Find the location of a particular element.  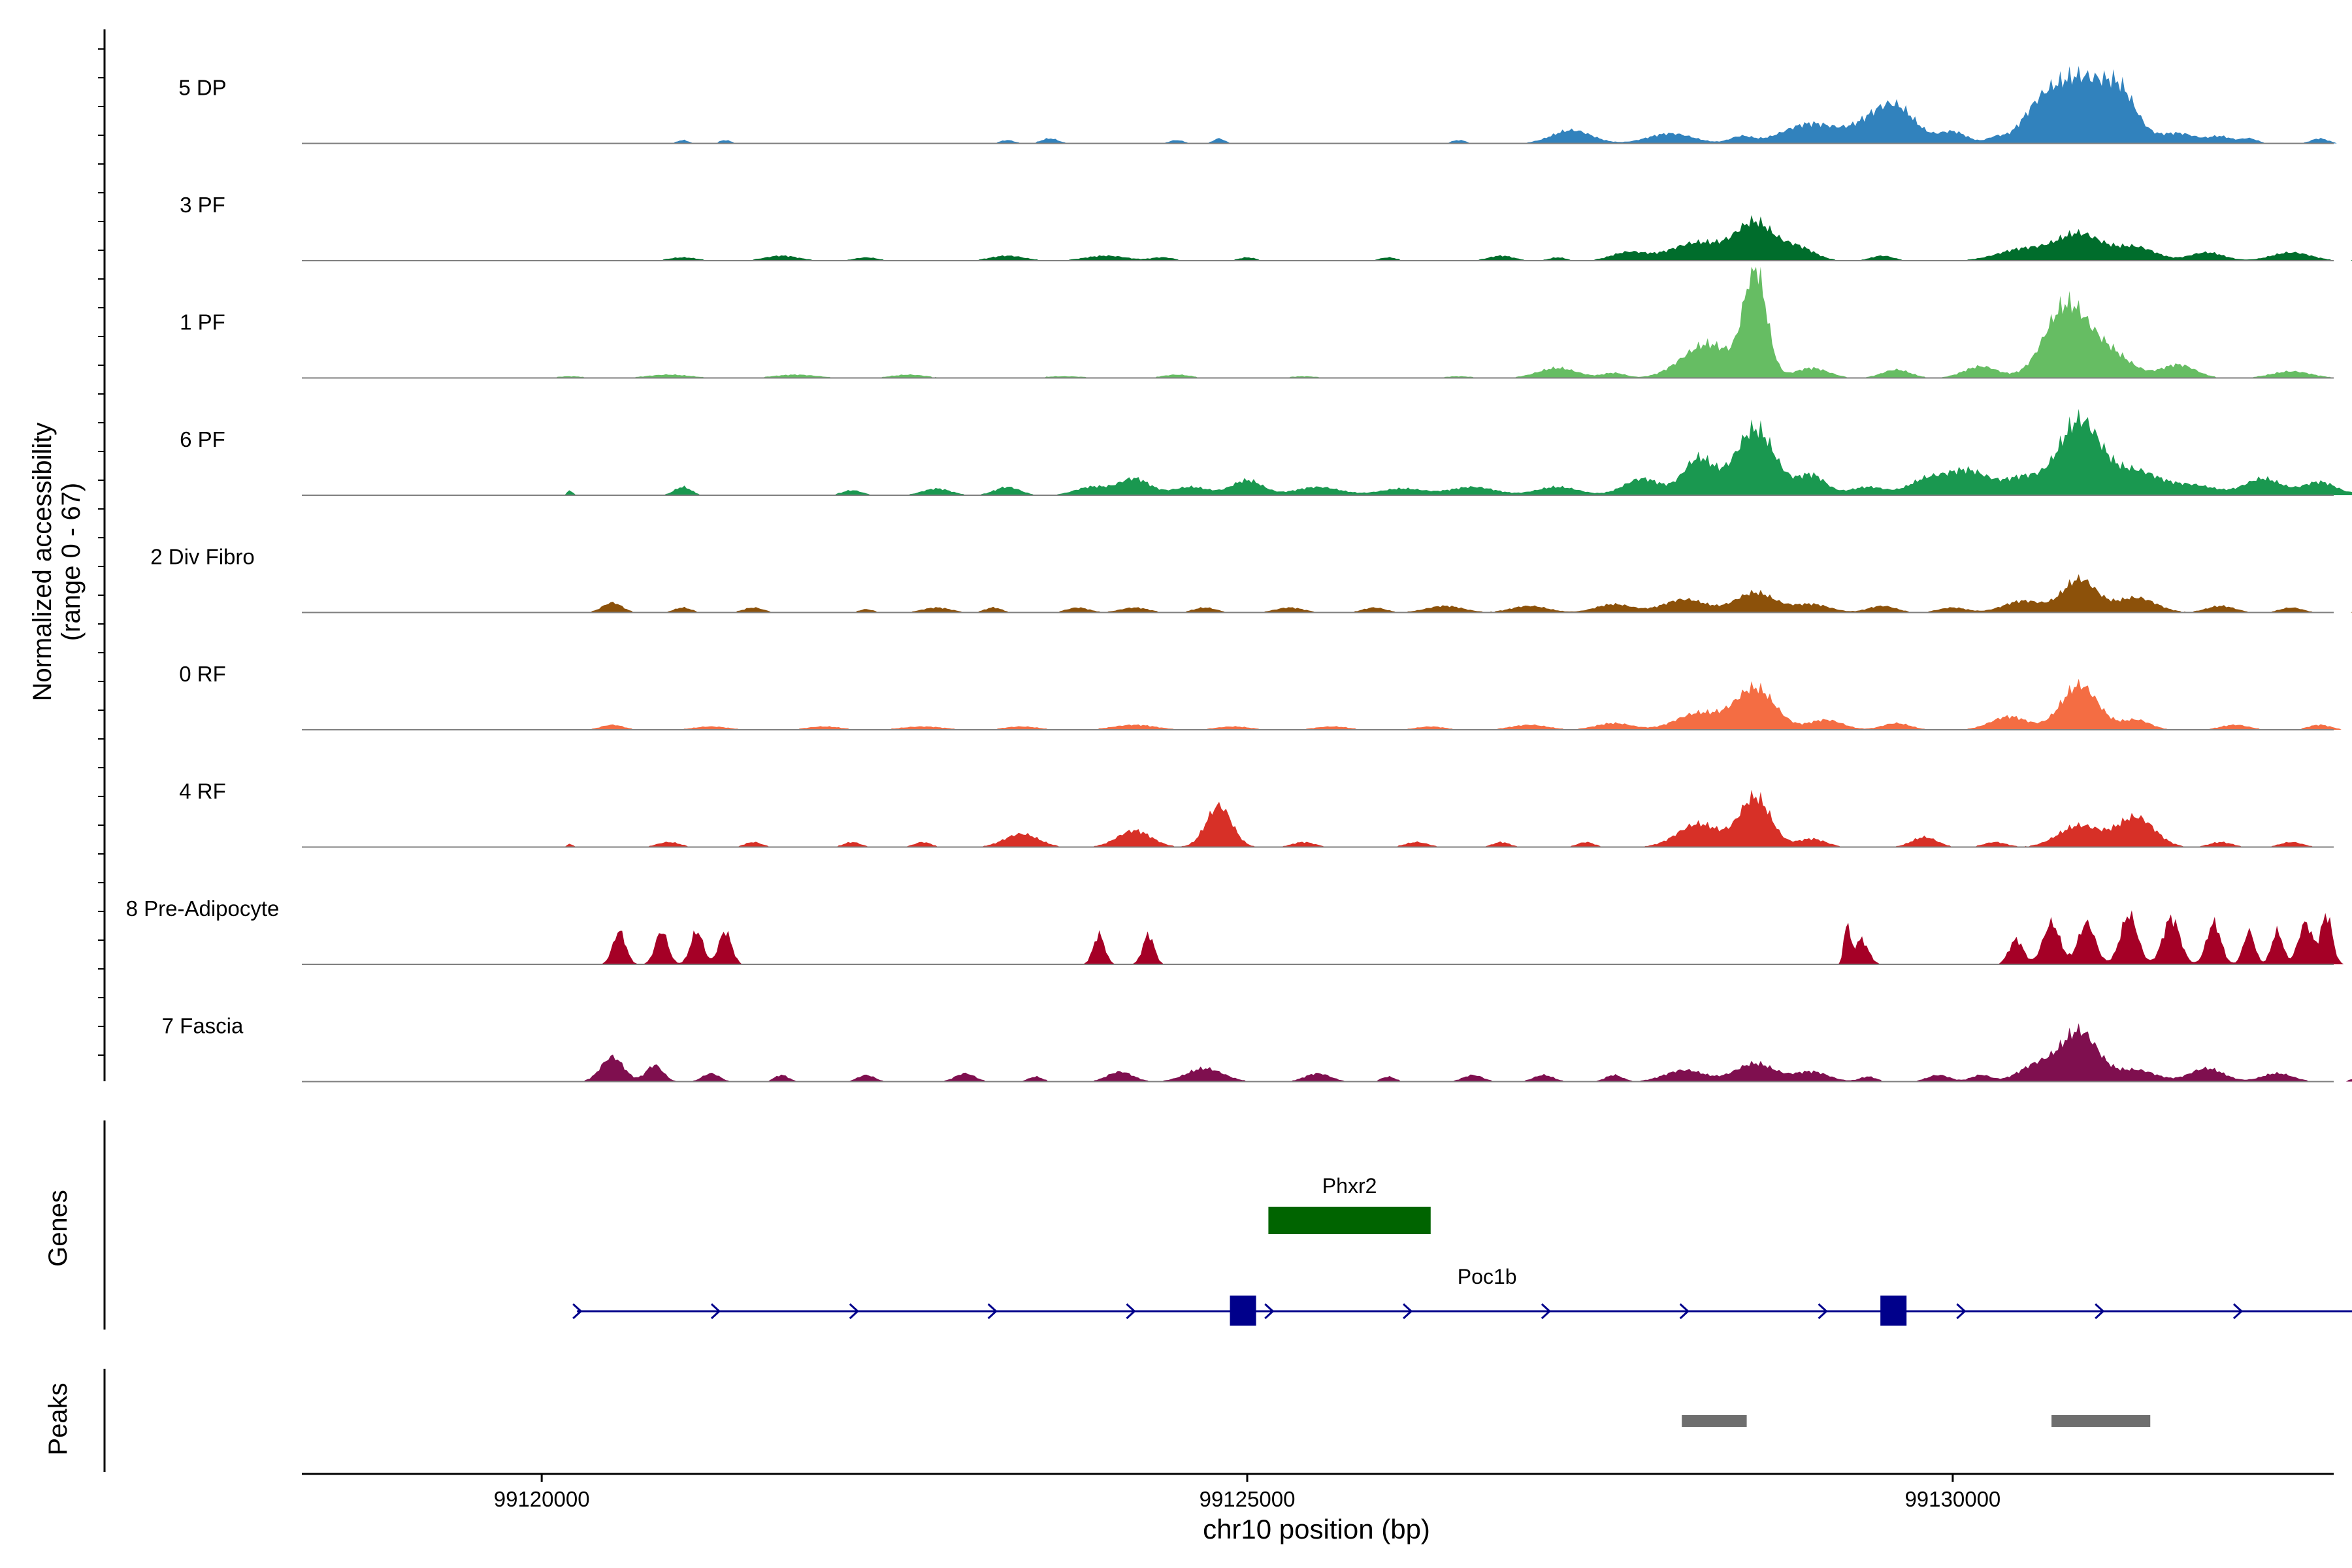

x-tick-label: 99125000 is located at coordinates (1248, 1499).